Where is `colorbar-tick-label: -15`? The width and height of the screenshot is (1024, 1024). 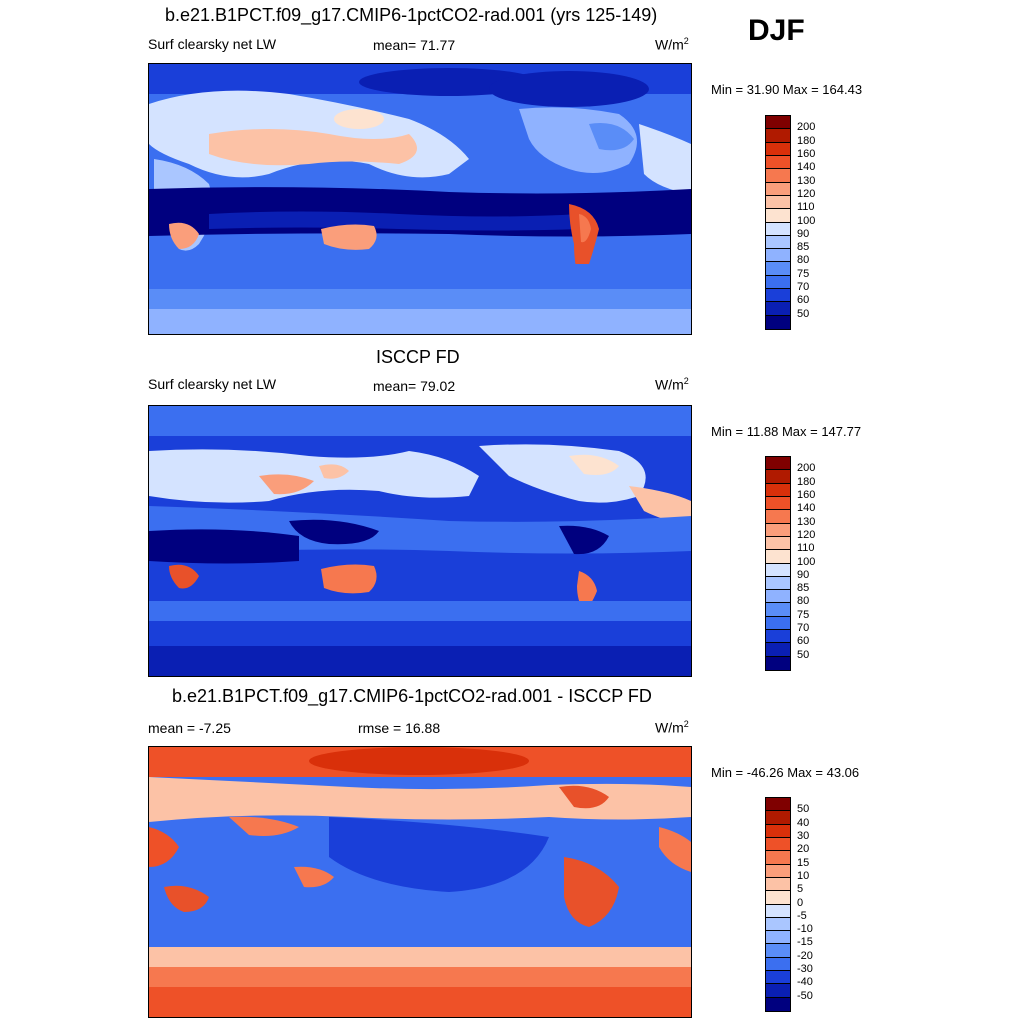 colorbar-tick-label: -15 is located at coordinates (805, 942).